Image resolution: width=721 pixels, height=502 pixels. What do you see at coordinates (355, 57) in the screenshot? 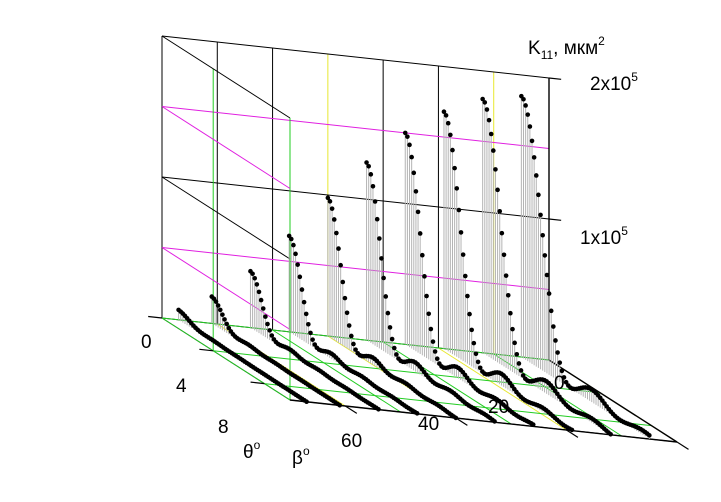
I see `back-wall-horizontal-gridline` at bounding box center [355, 57].